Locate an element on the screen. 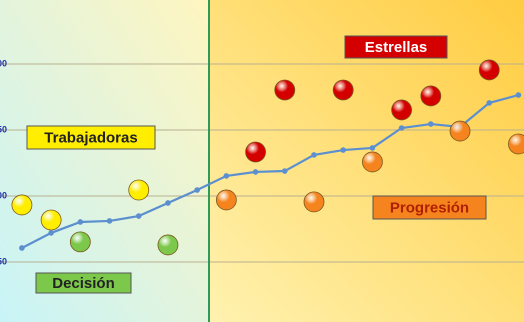 The width and height of the screenshot is (524, 322). y-tick-label: 100 is located at coordinates (3, 195).